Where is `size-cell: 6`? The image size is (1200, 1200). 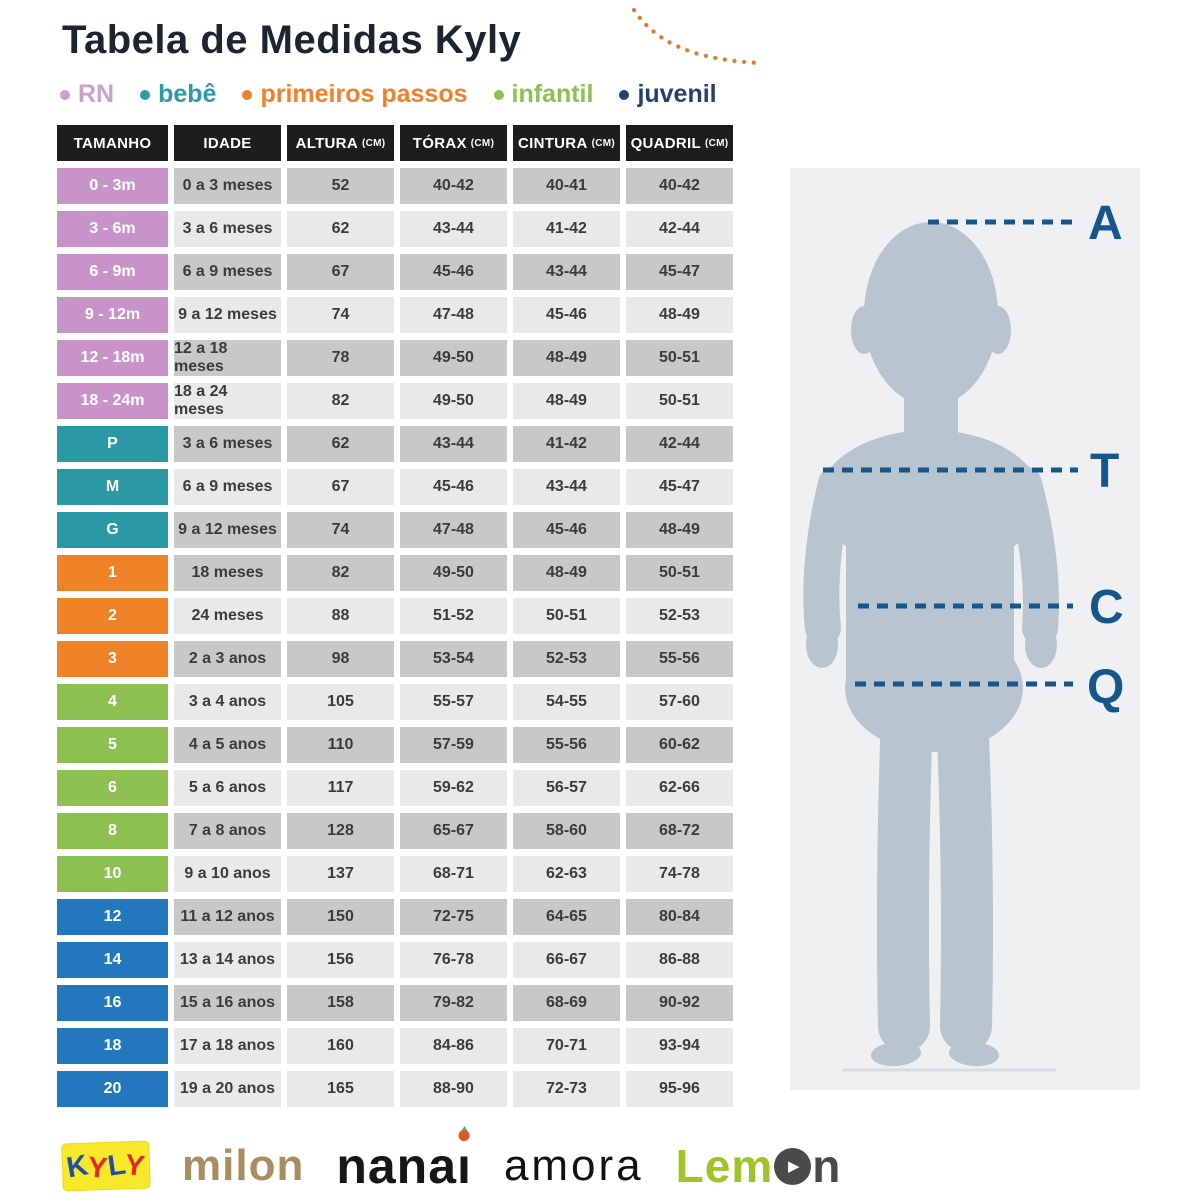 size-cell: 6 is located at coordinates (112, 788).